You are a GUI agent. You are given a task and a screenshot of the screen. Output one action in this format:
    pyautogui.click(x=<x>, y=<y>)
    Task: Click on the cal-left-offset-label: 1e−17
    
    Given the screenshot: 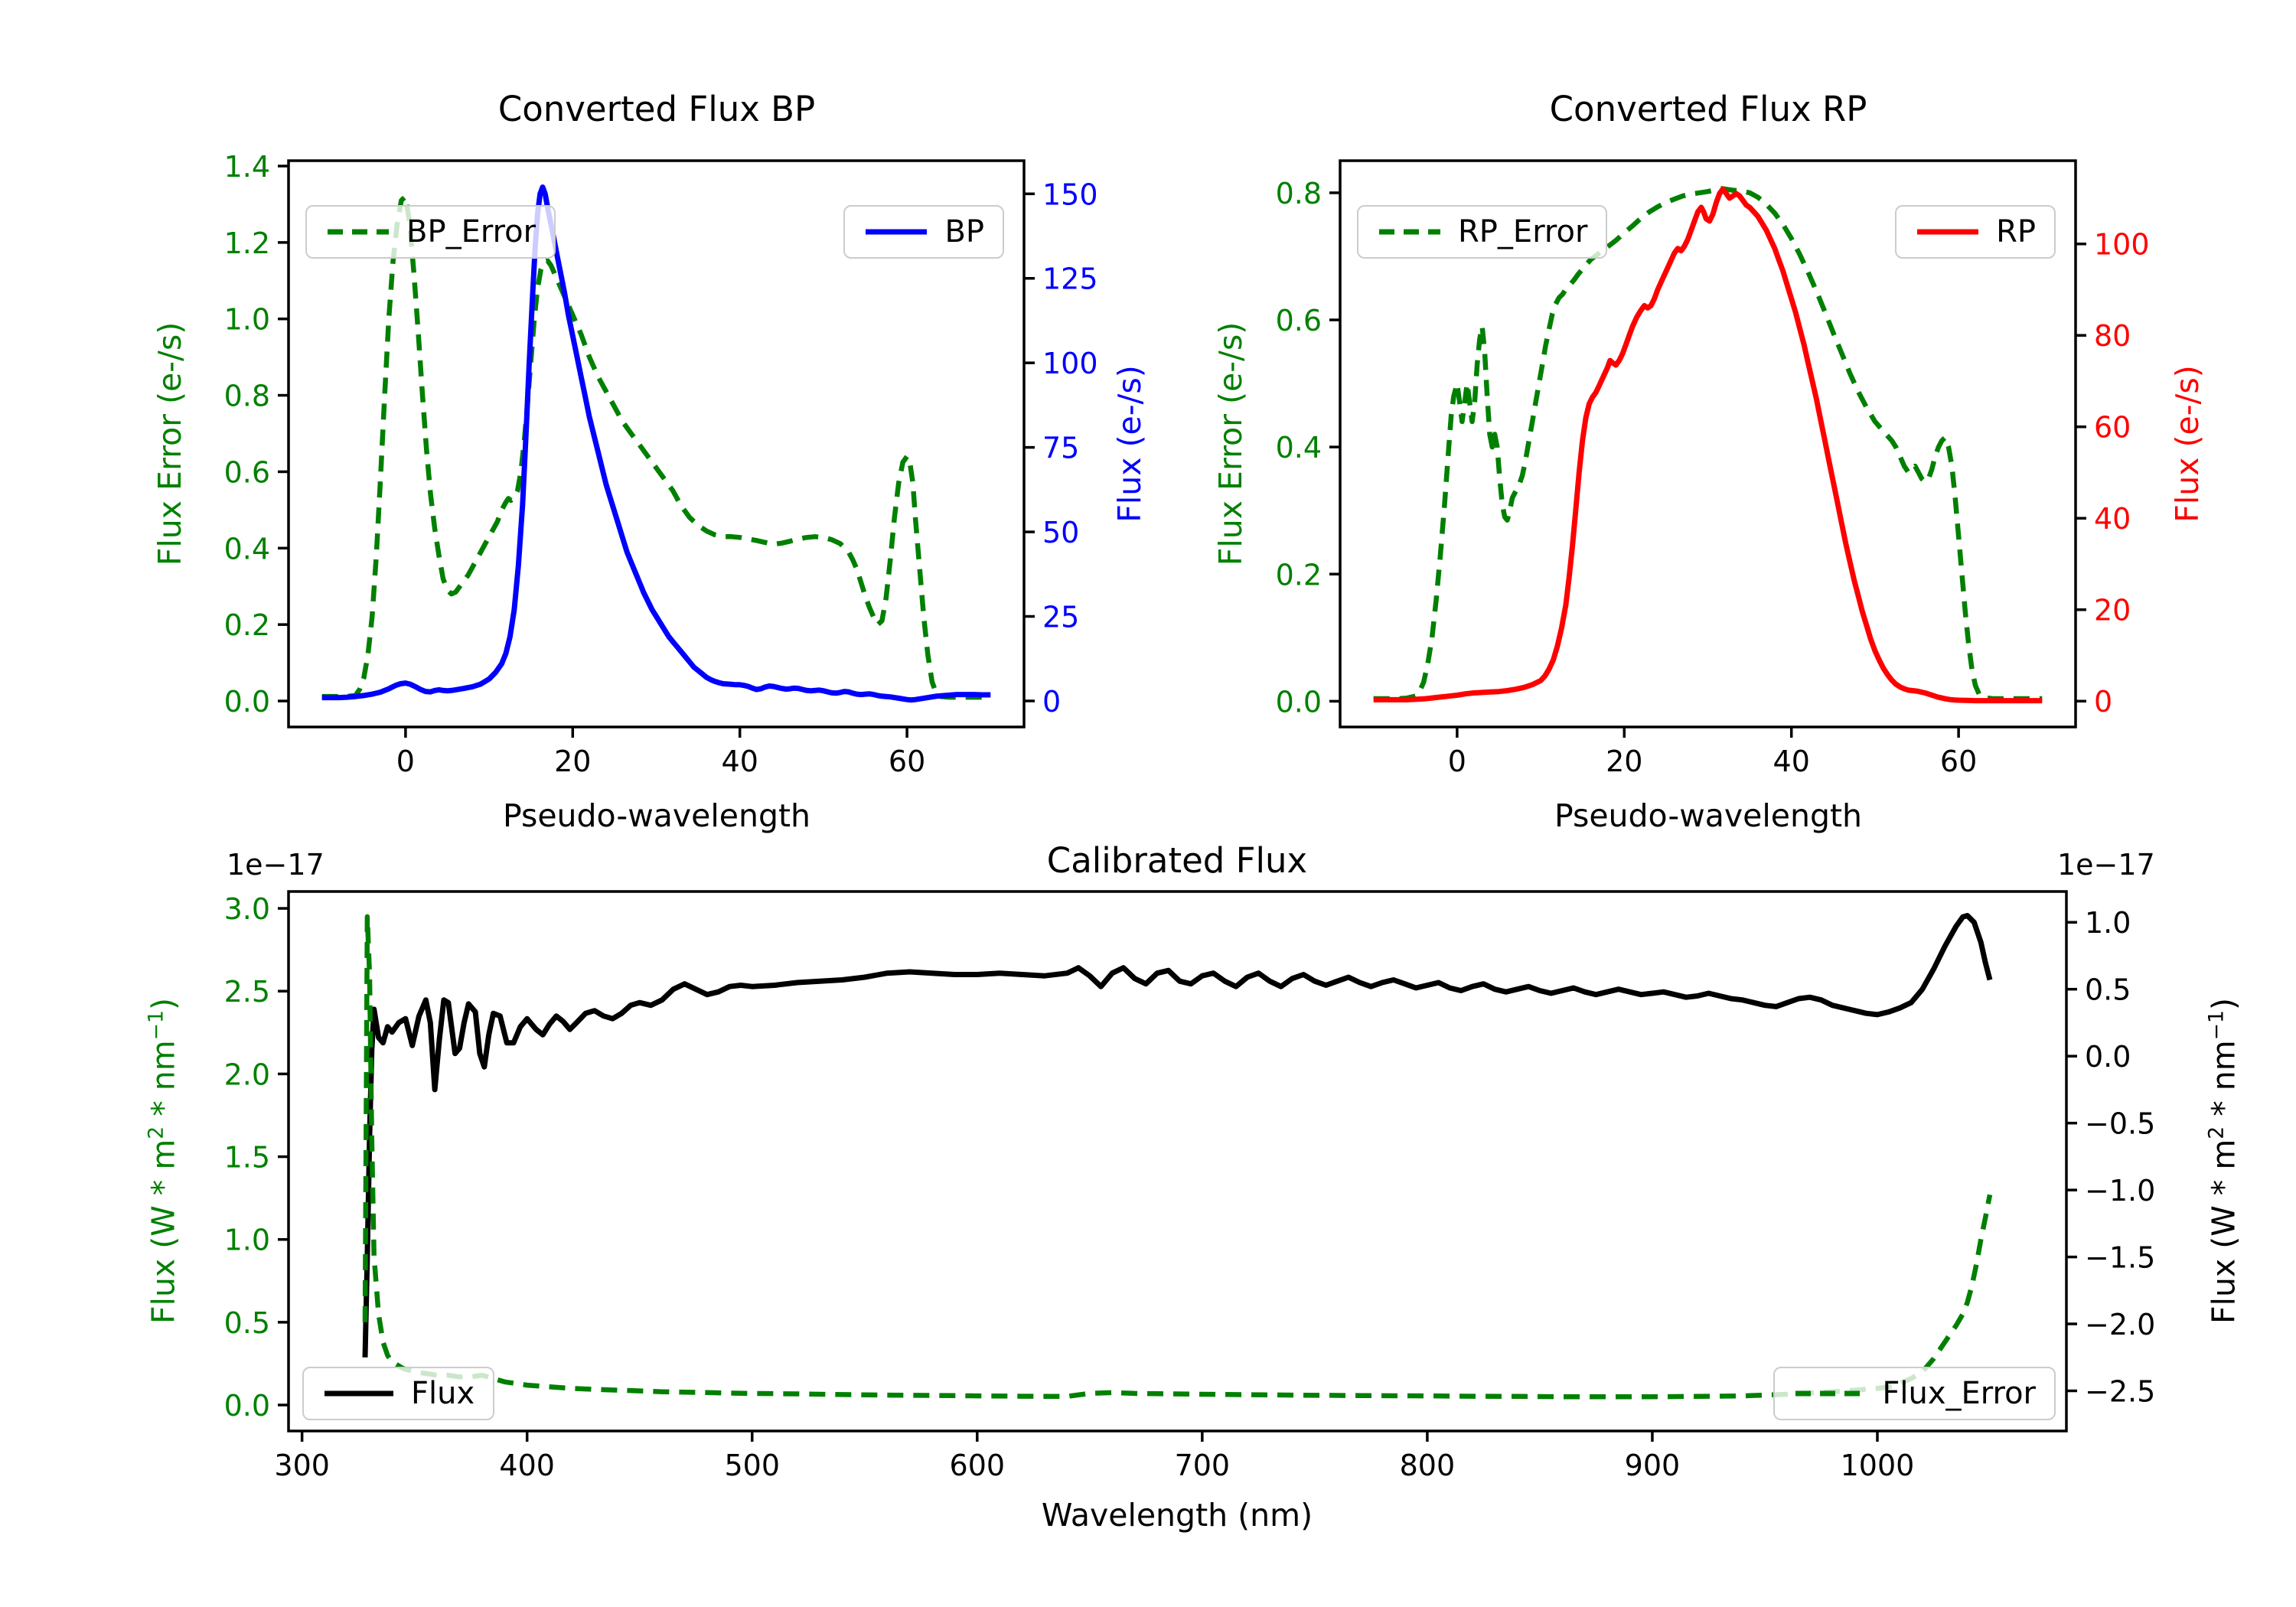 What is the action you would take?
    pyautogui.click(x=276, y=865)
    